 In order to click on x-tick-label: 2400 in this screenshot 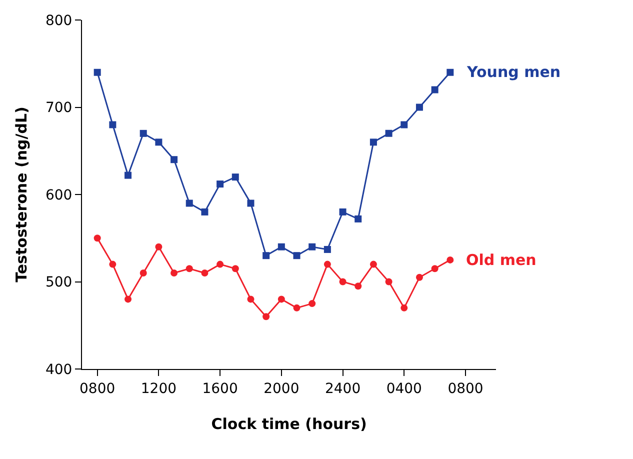, I will do `click(342, 388)`.